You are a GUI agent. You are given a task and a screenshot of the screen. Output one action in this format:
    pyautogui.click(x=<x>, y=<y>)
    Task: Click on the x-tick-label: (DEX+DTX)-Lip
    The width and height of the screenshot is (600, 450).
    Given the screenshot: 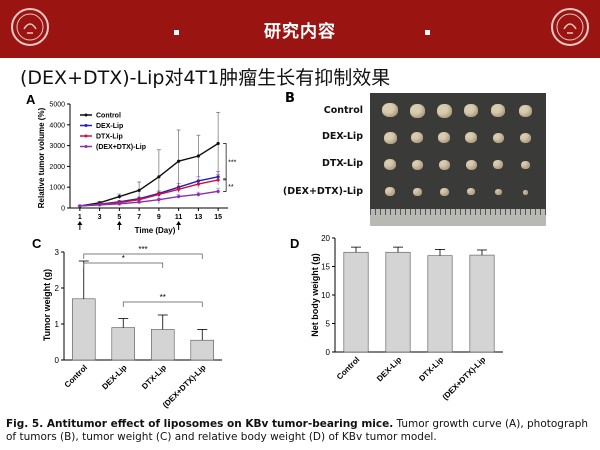 What is the action you would take?
    pyautogui.click(x=184, y=386)
    